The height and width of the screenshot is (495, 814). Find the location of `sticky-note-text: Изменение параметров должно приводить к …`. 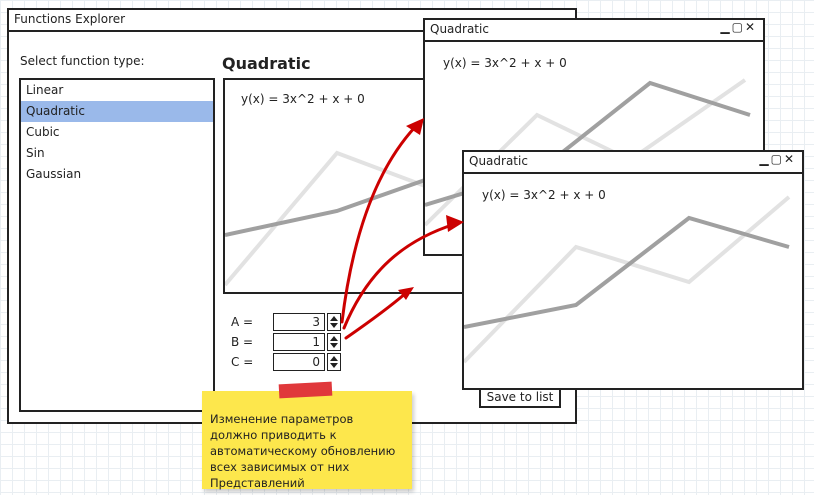

sticky-note-text: Изменение параметров должно приводить к … is located at coordinates (303, 451).